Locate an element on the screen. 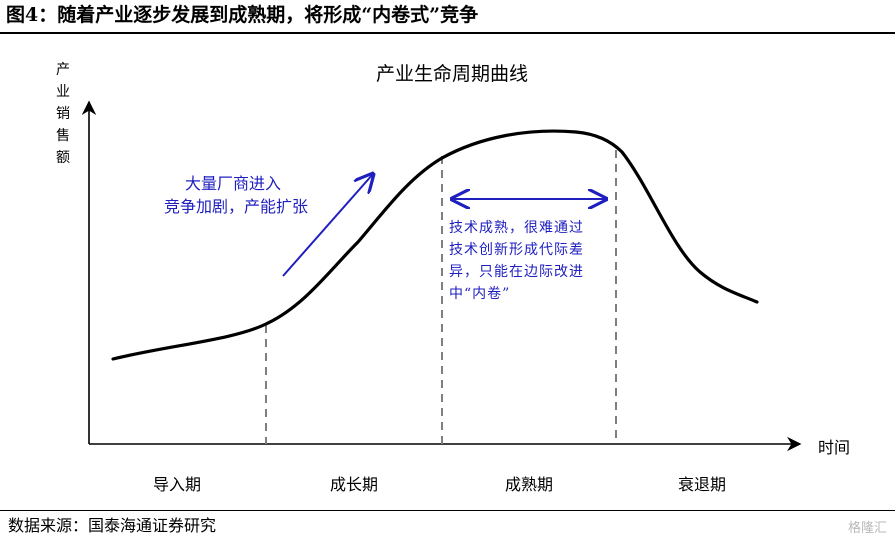 The width and height of the screenshot is (895, 546). y-axis-label-char: 额 is located at coordinates (63, 158).